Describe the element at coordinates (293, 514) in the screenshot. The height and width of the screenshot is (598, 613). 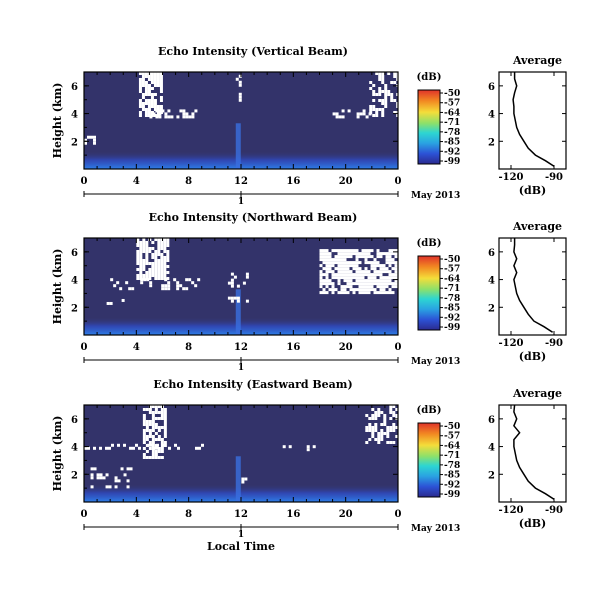
I see `x-tick-label: 16` at that location.